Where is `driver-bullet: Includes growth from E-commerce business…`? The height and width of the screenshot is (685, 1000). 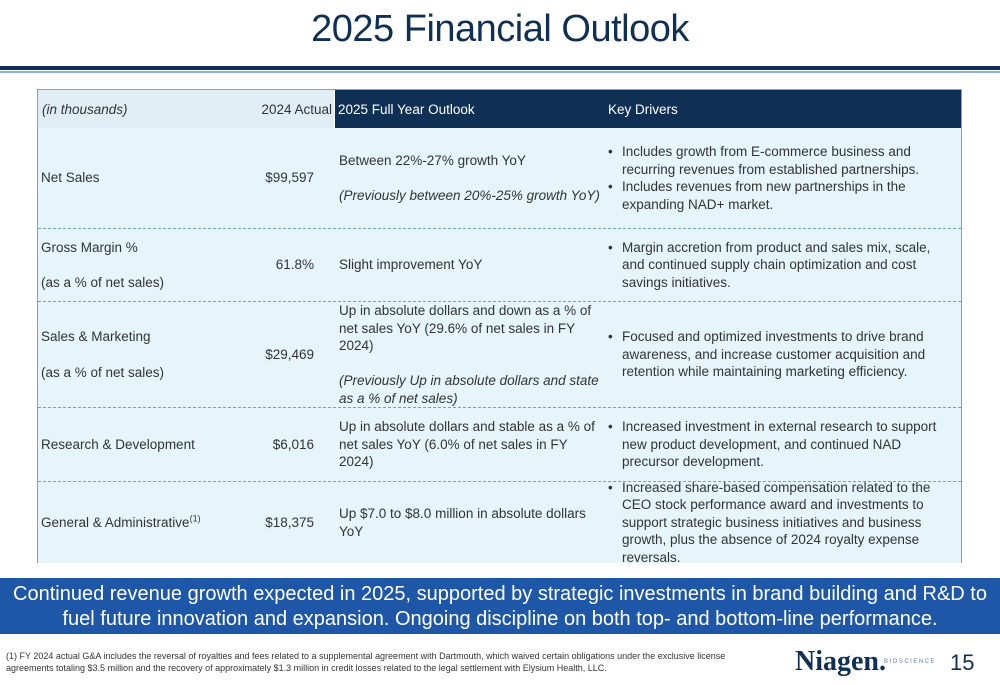 driver-bullet: Includes growth from E-commerce business… is located at coordinates (780, 160).